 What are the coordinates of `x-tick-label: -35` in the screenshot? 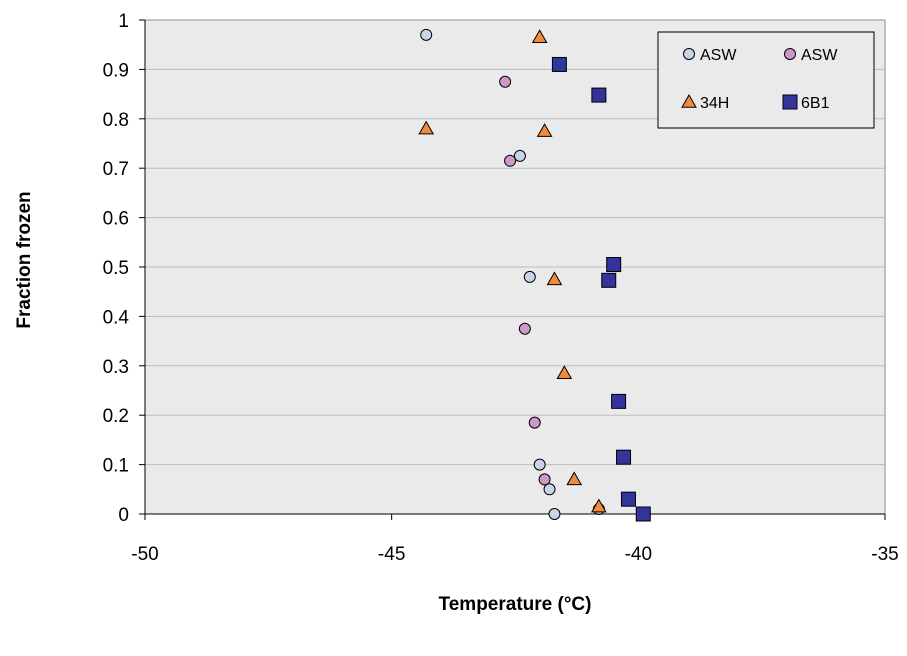 It's located at (884, 554).